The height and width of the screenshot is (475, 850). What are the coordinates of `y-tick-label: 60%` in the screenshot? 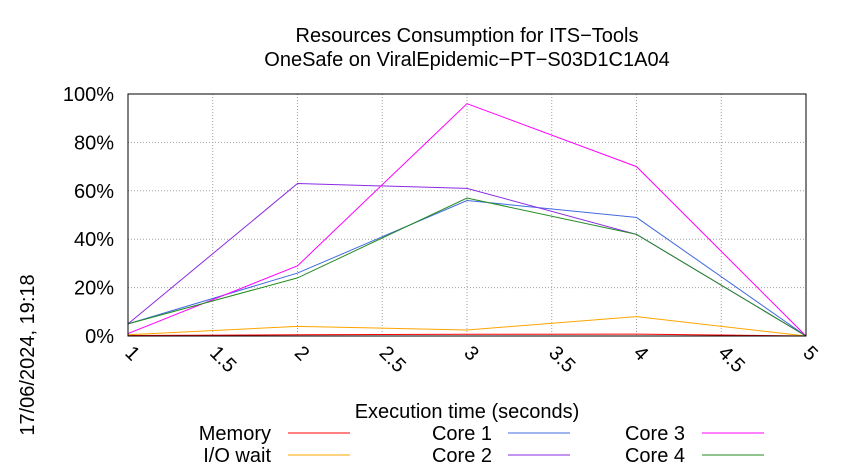 It's located at (94, 192).